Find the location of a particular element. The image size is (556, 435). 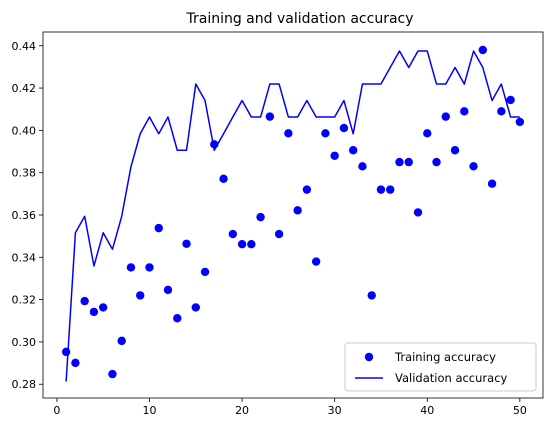

x-axis: 0 10 20 30 40 50 is located at coordinates (290, 407).